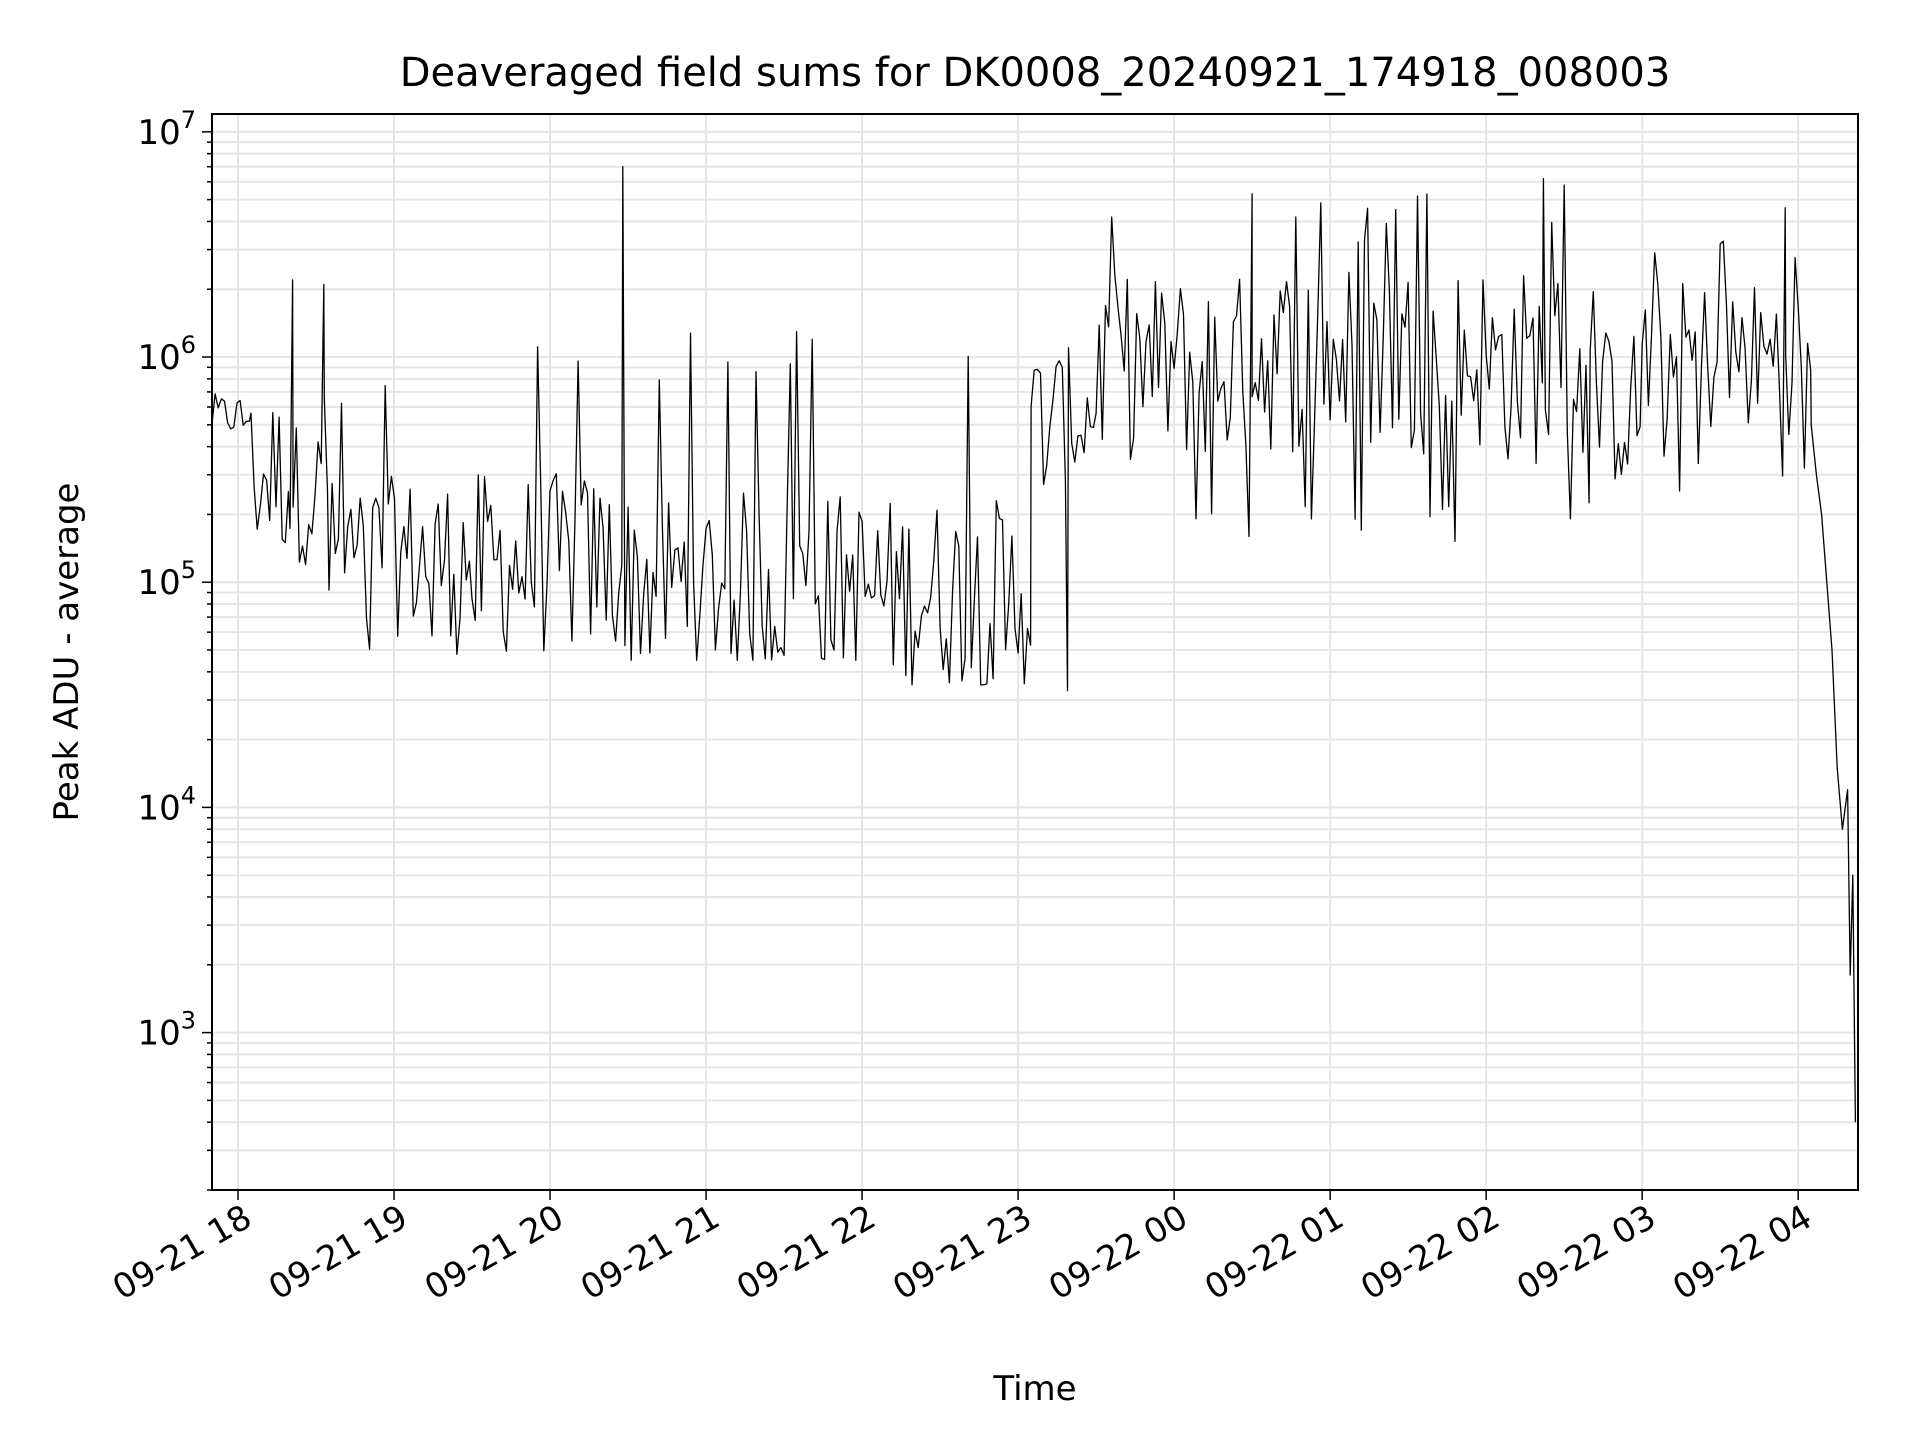  I want to click on y-tick-label: 10⁴, so click(166, 804).